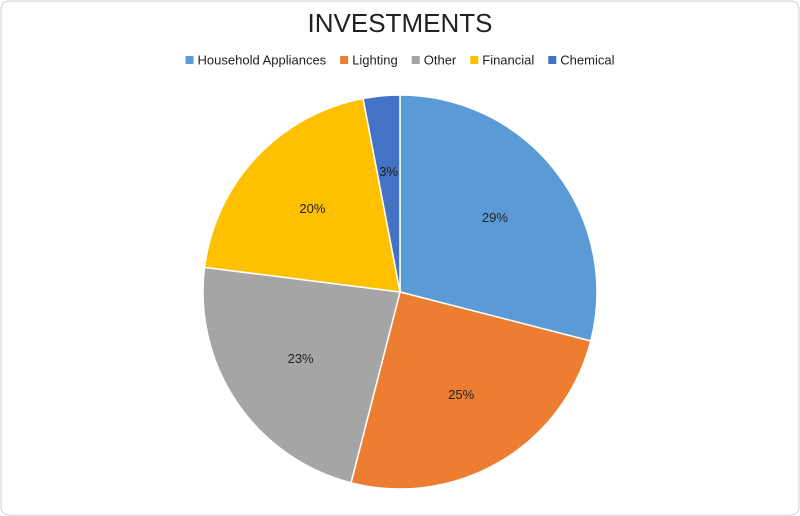  I want to click on slice-label: 23%, so click(301, 358).